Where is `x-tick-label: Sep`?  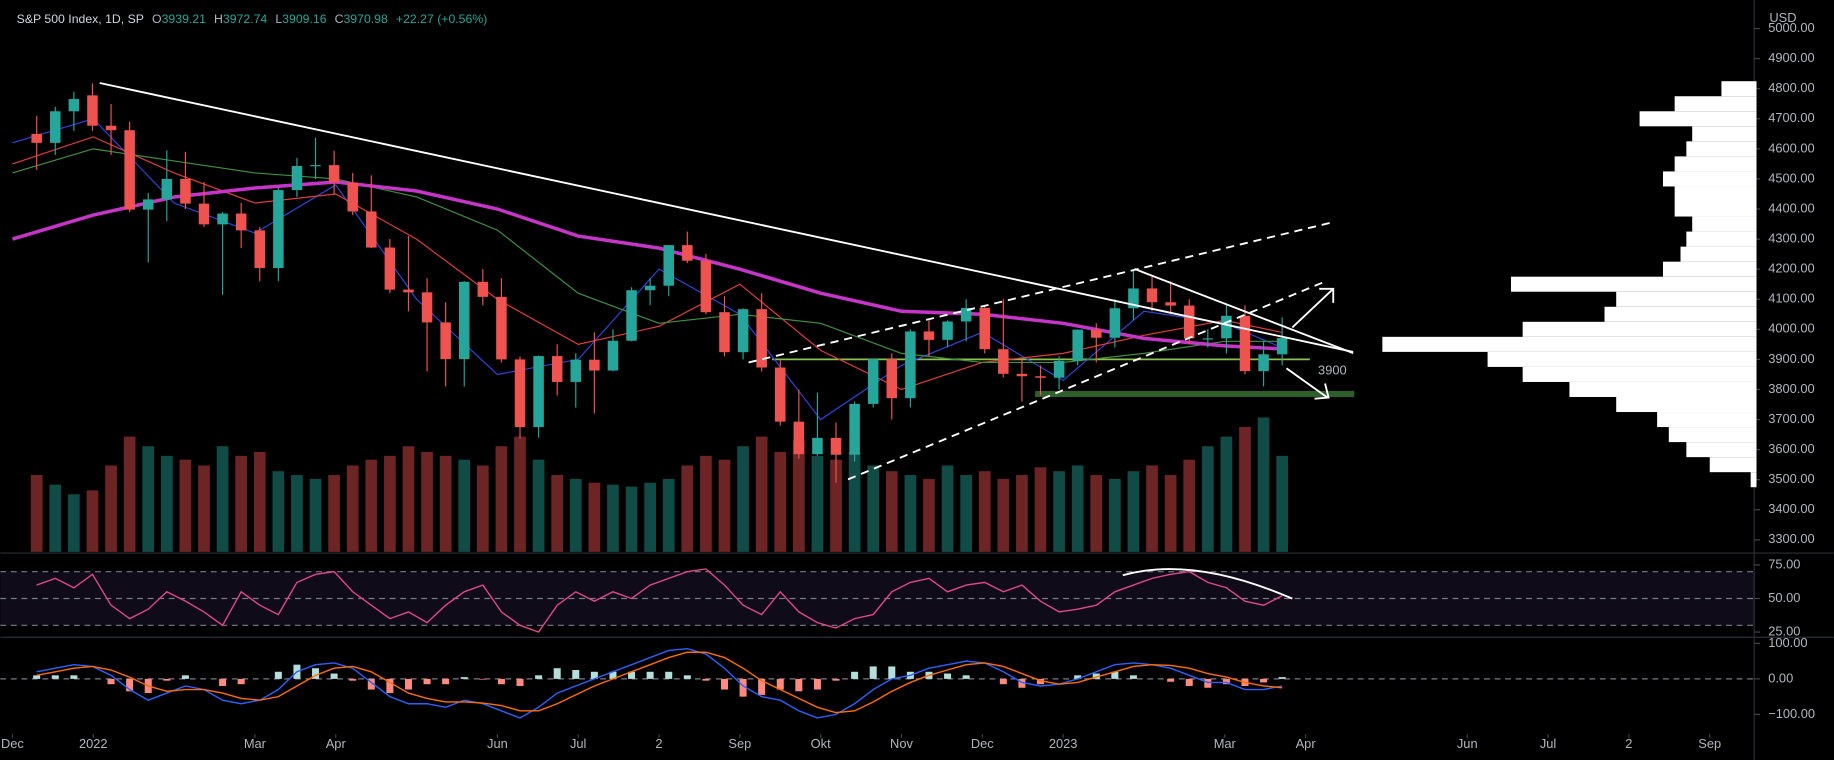 x-tick-label: Sep is located at coordinates (739, 743).